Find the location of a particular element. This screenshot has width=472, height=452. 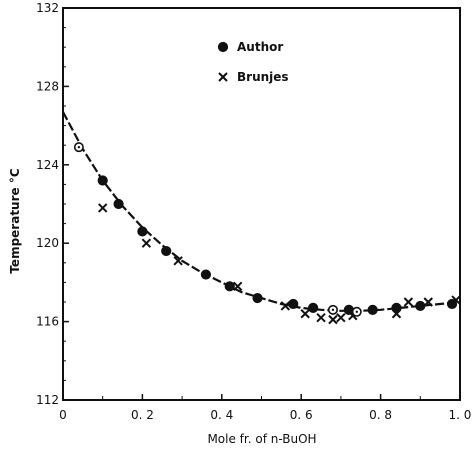

x-axis-label: Mole fr. of n-BuOH is located at coordinates (261, 439).